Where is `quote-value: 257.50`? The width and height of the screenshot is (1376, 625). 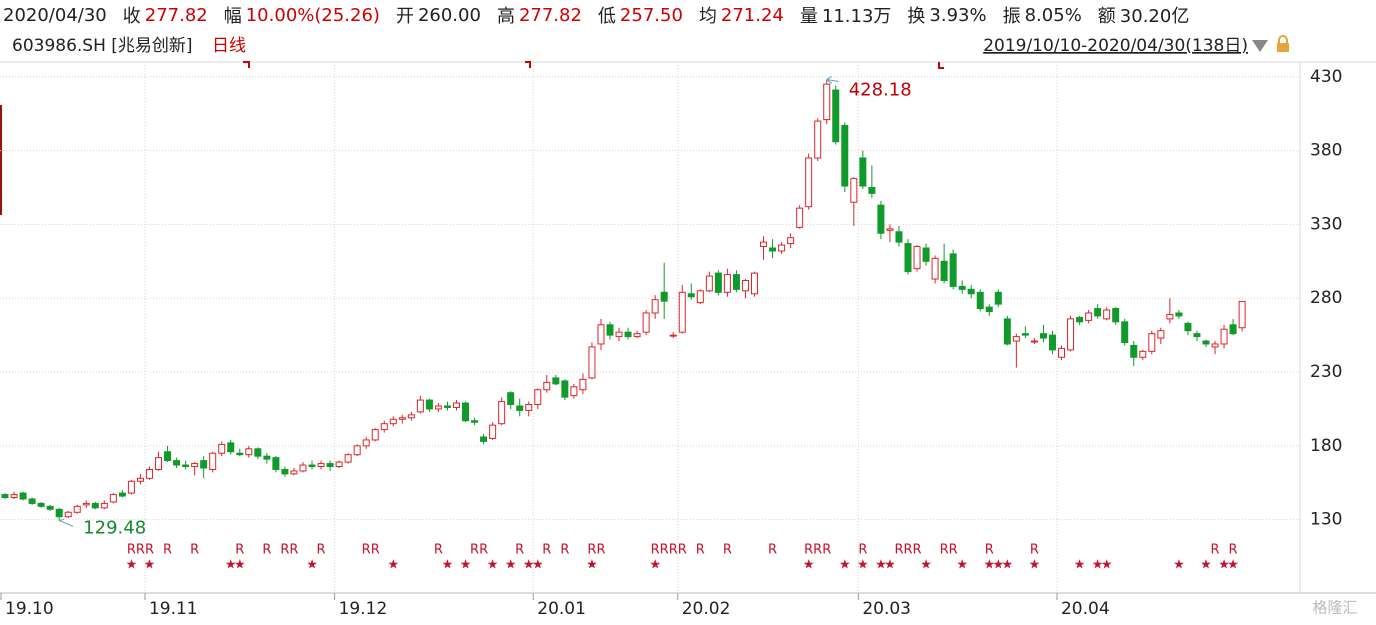
quote-value: 257.50 is located at coordinates (651, 15).